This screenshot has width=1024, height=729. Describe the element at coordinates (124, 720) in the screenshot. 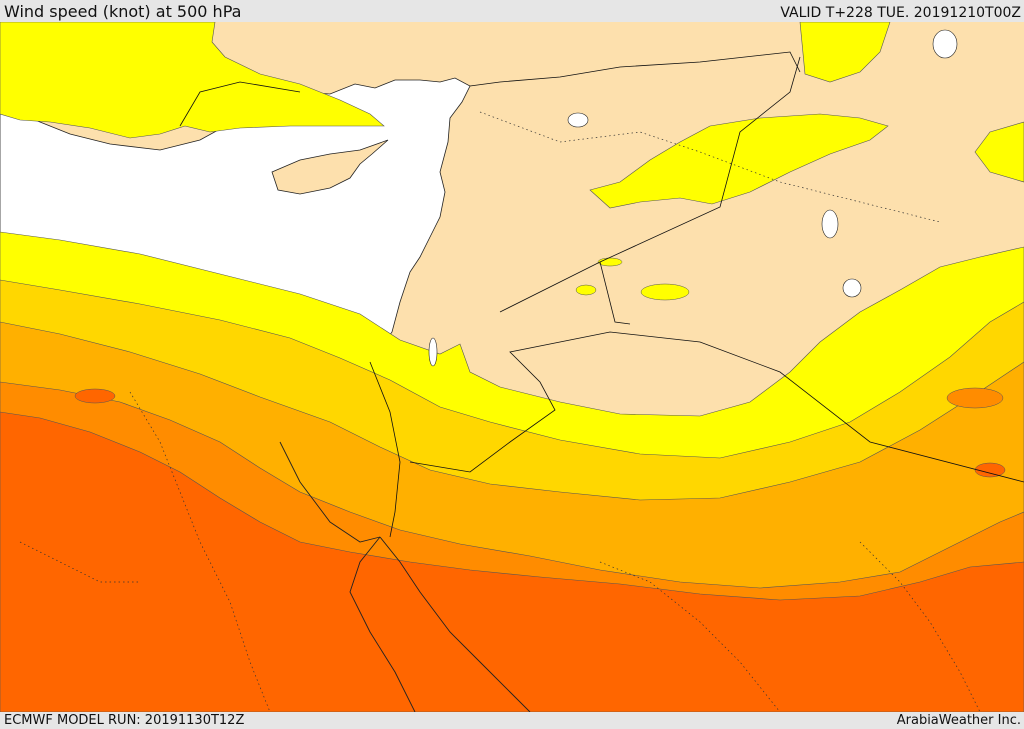

I see `model-run: ECMWF MODEL RUN: 20191130T12Z` at that location.